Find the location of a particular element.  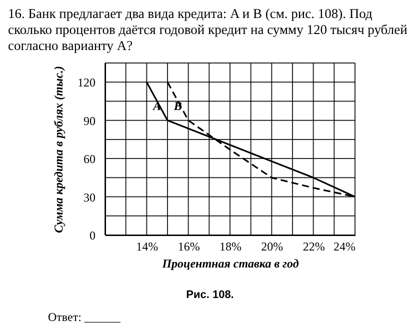

chart-title: 16. Банк предлагает два вида кредита: A и B (см. рис. 108). Под сколько процентов даётся годовой кредит на сумму 120 тысяч рублей согласно варианту A? is located at coordinates (208, 30).